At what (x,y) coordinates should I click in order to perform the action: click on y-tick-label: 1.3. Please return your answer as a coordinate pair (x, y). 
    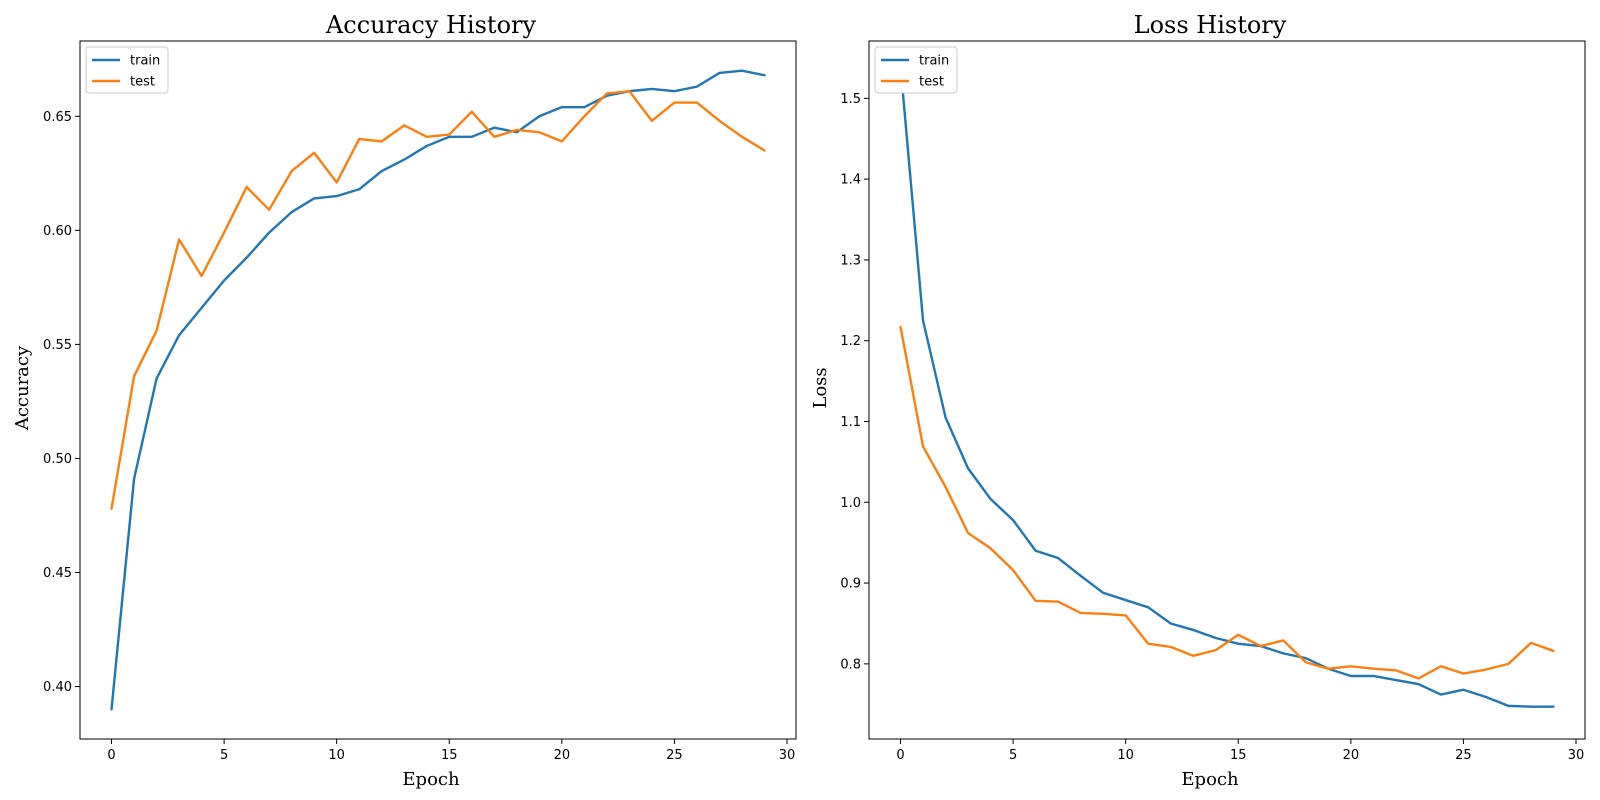
    Looking at the image, I should click on (850, 260).